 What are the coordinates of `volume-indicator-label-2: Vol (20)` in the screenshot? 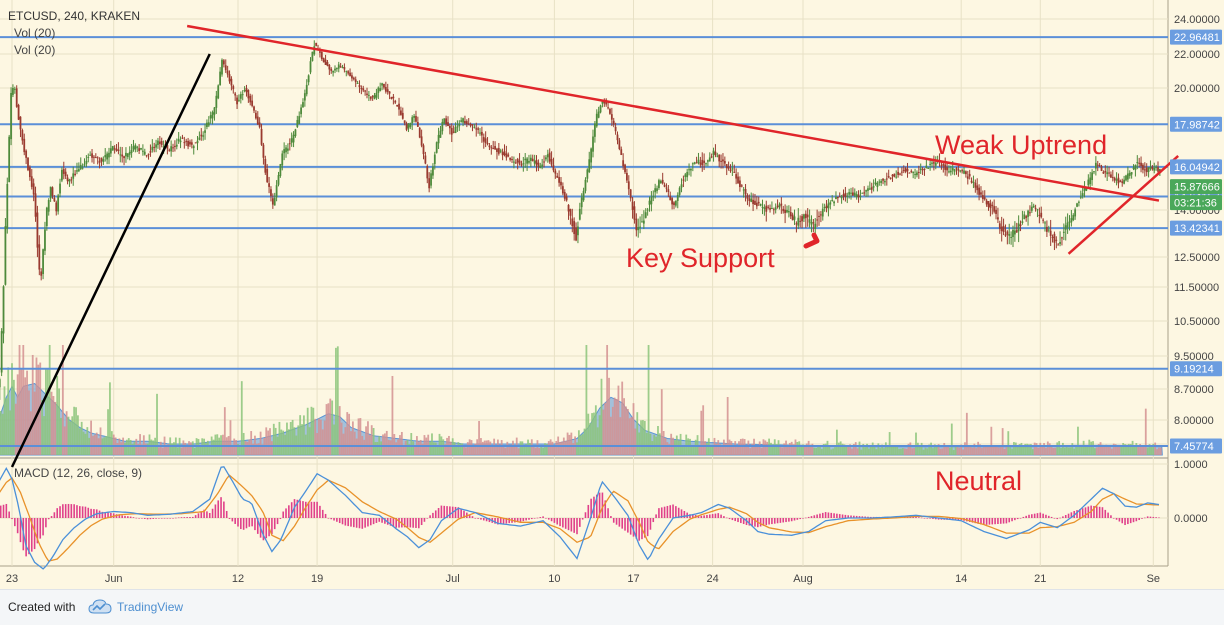 It's located at (34, 50).